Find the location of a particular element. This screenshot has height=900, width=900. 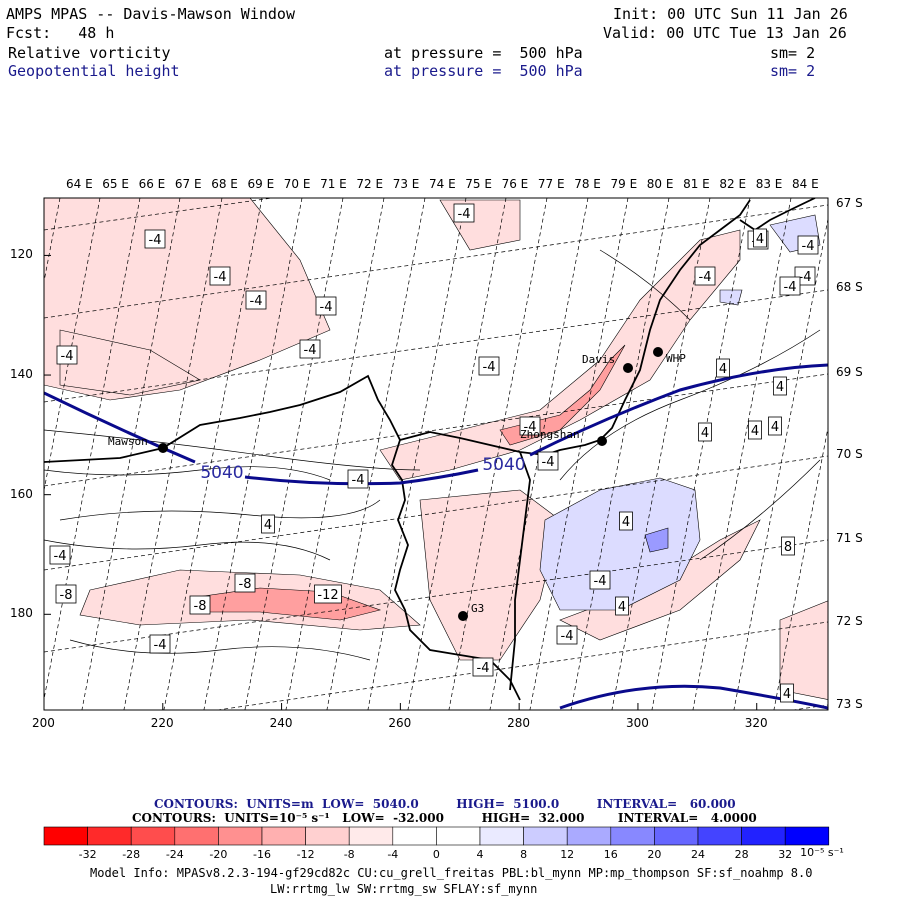

station-marker: Davis is located at coordinates (607, 363).